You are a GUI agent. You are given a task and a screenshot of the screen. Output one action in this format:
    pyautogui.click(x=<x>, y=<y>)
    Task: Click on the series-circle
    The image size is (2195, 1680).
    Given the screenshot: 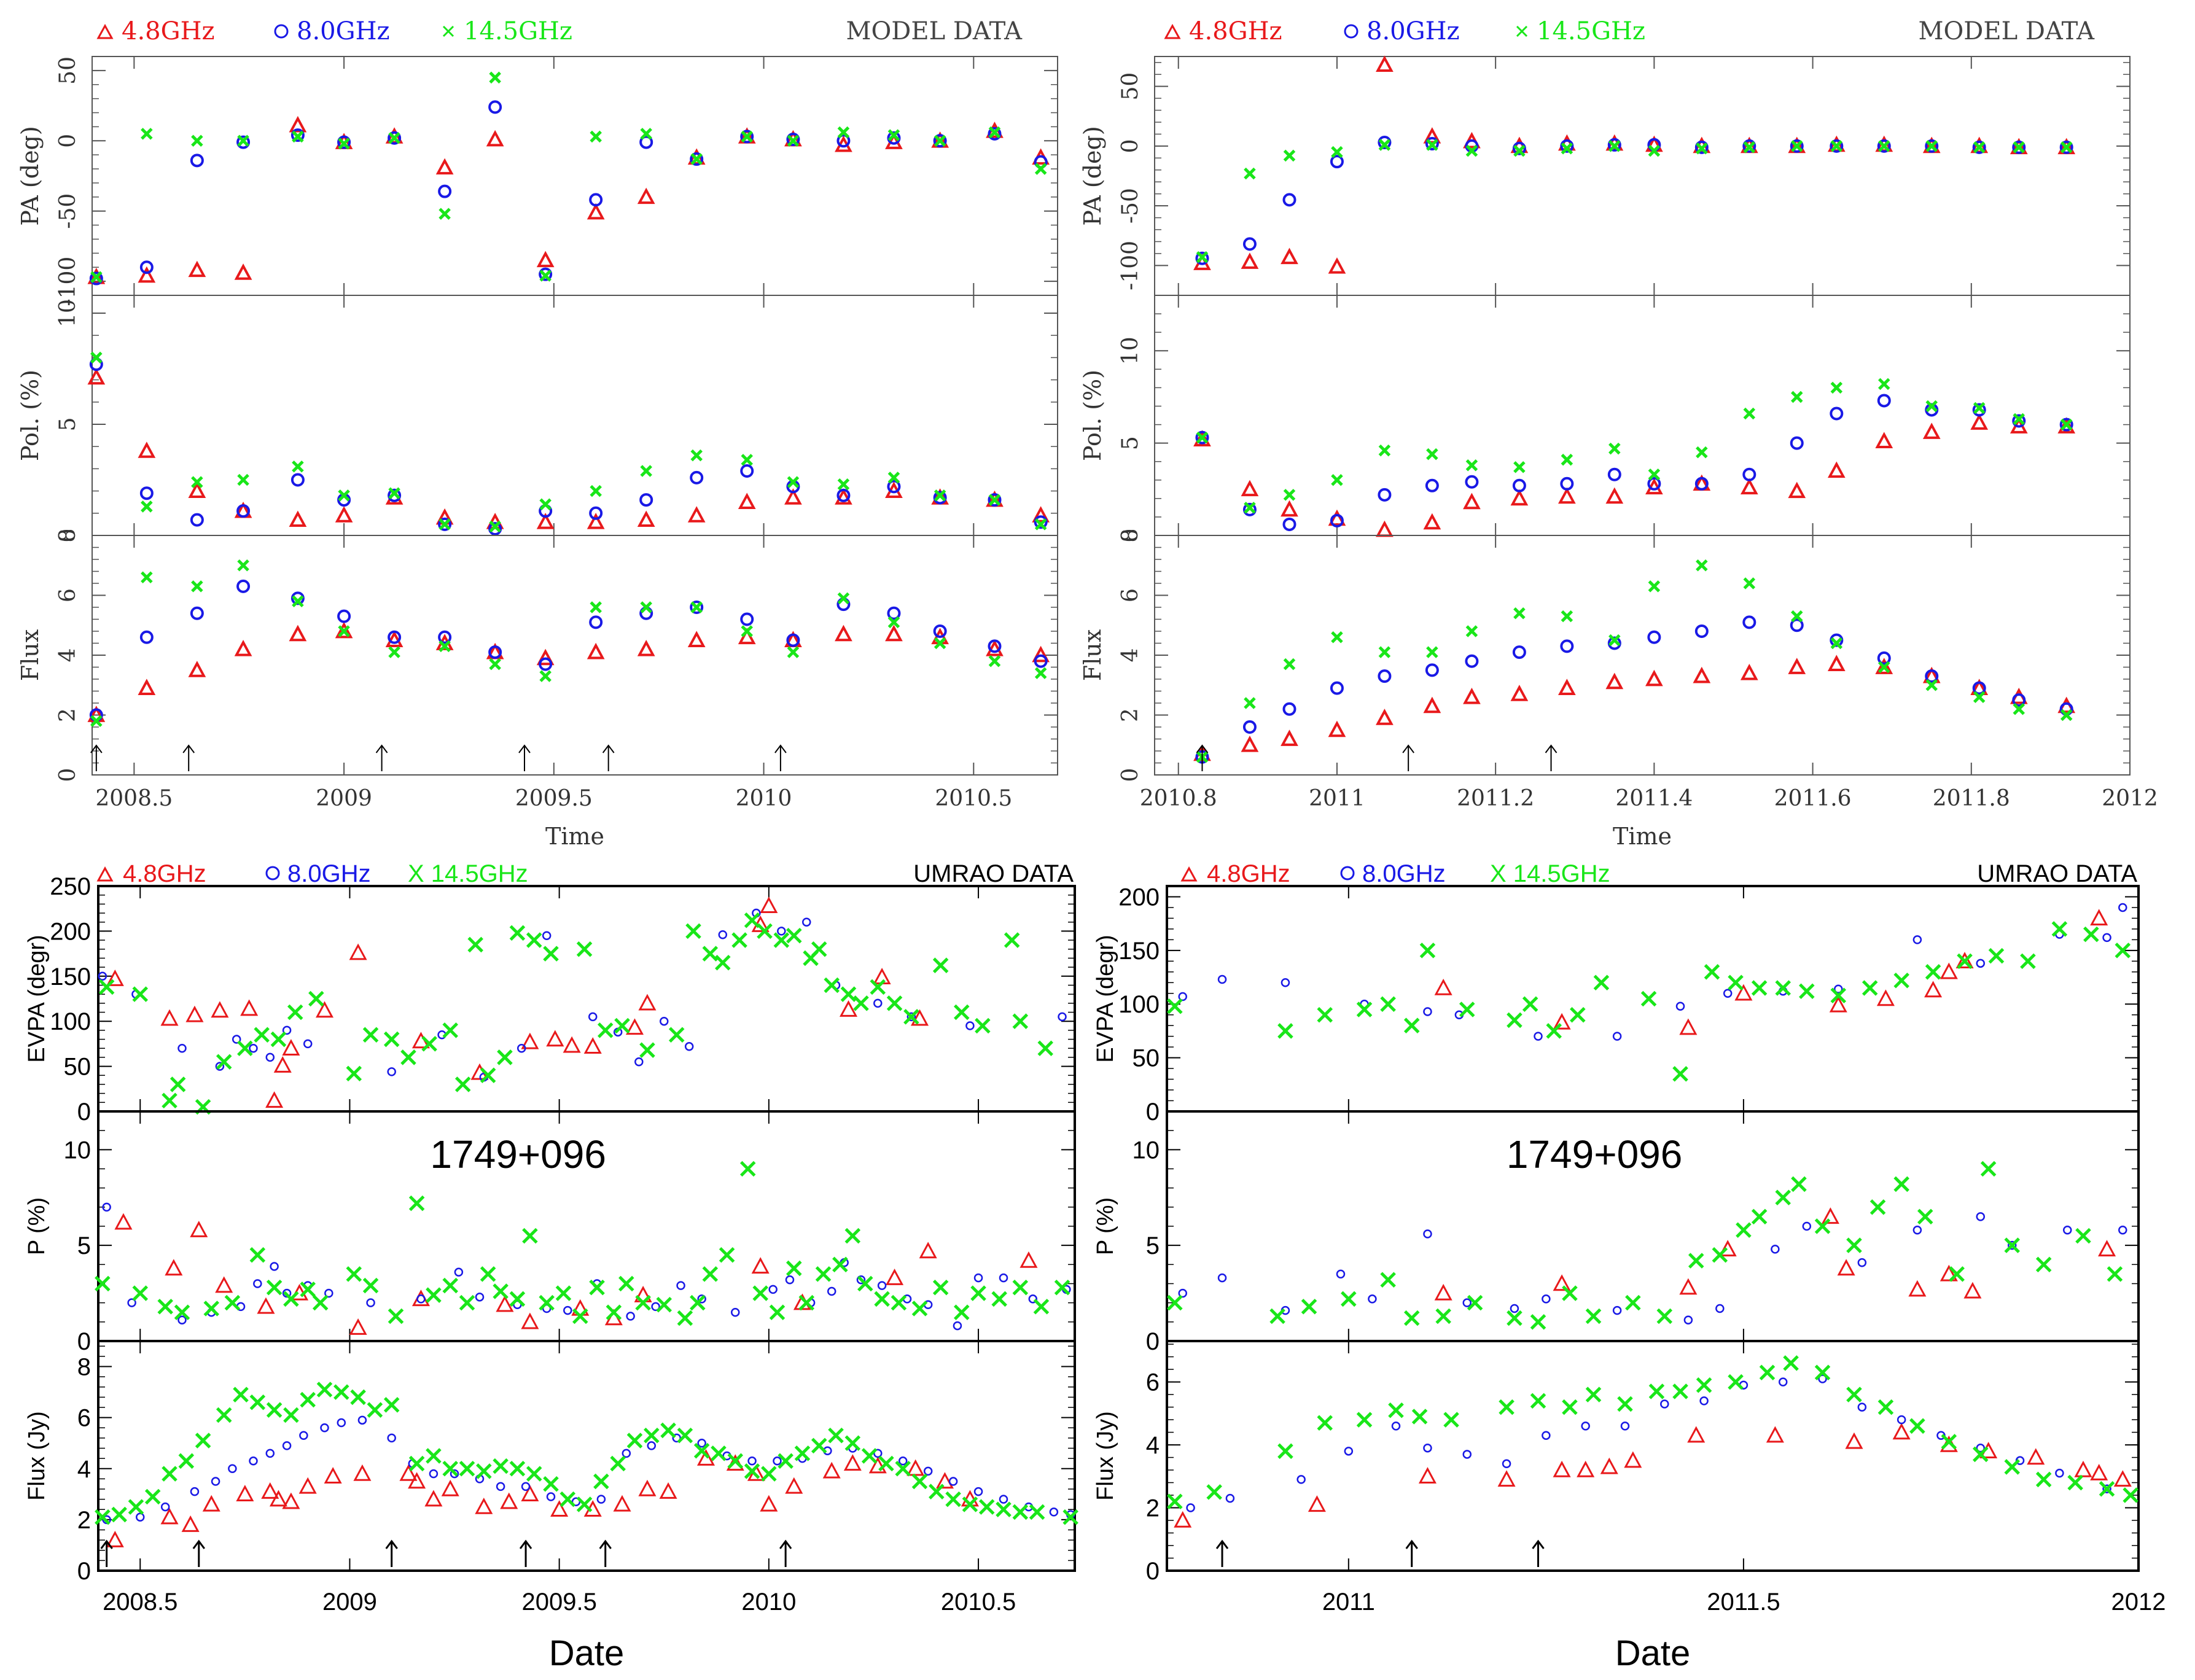 What is the action you would take?
    pyautogui.click(x=1653, y=1268)
    